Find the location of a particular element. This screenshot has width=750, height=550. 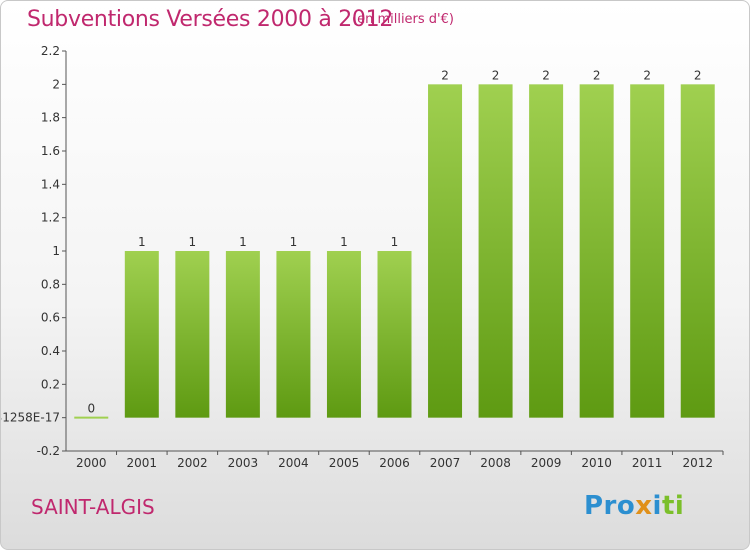

x-tick-label: 2003 is located at coordinates (243, 463).